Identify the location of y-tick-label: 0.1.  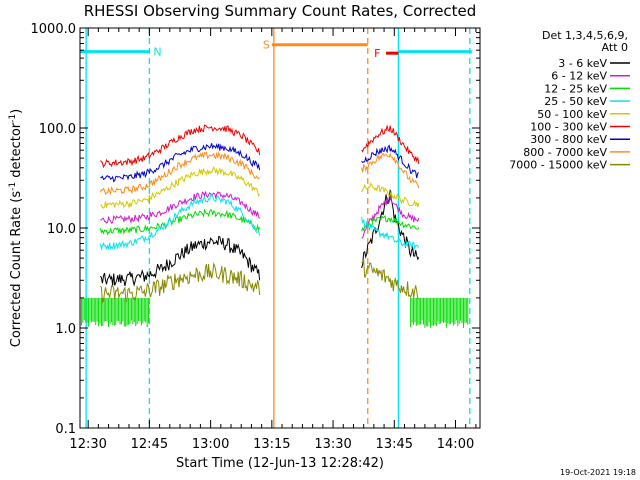
(65, 429).